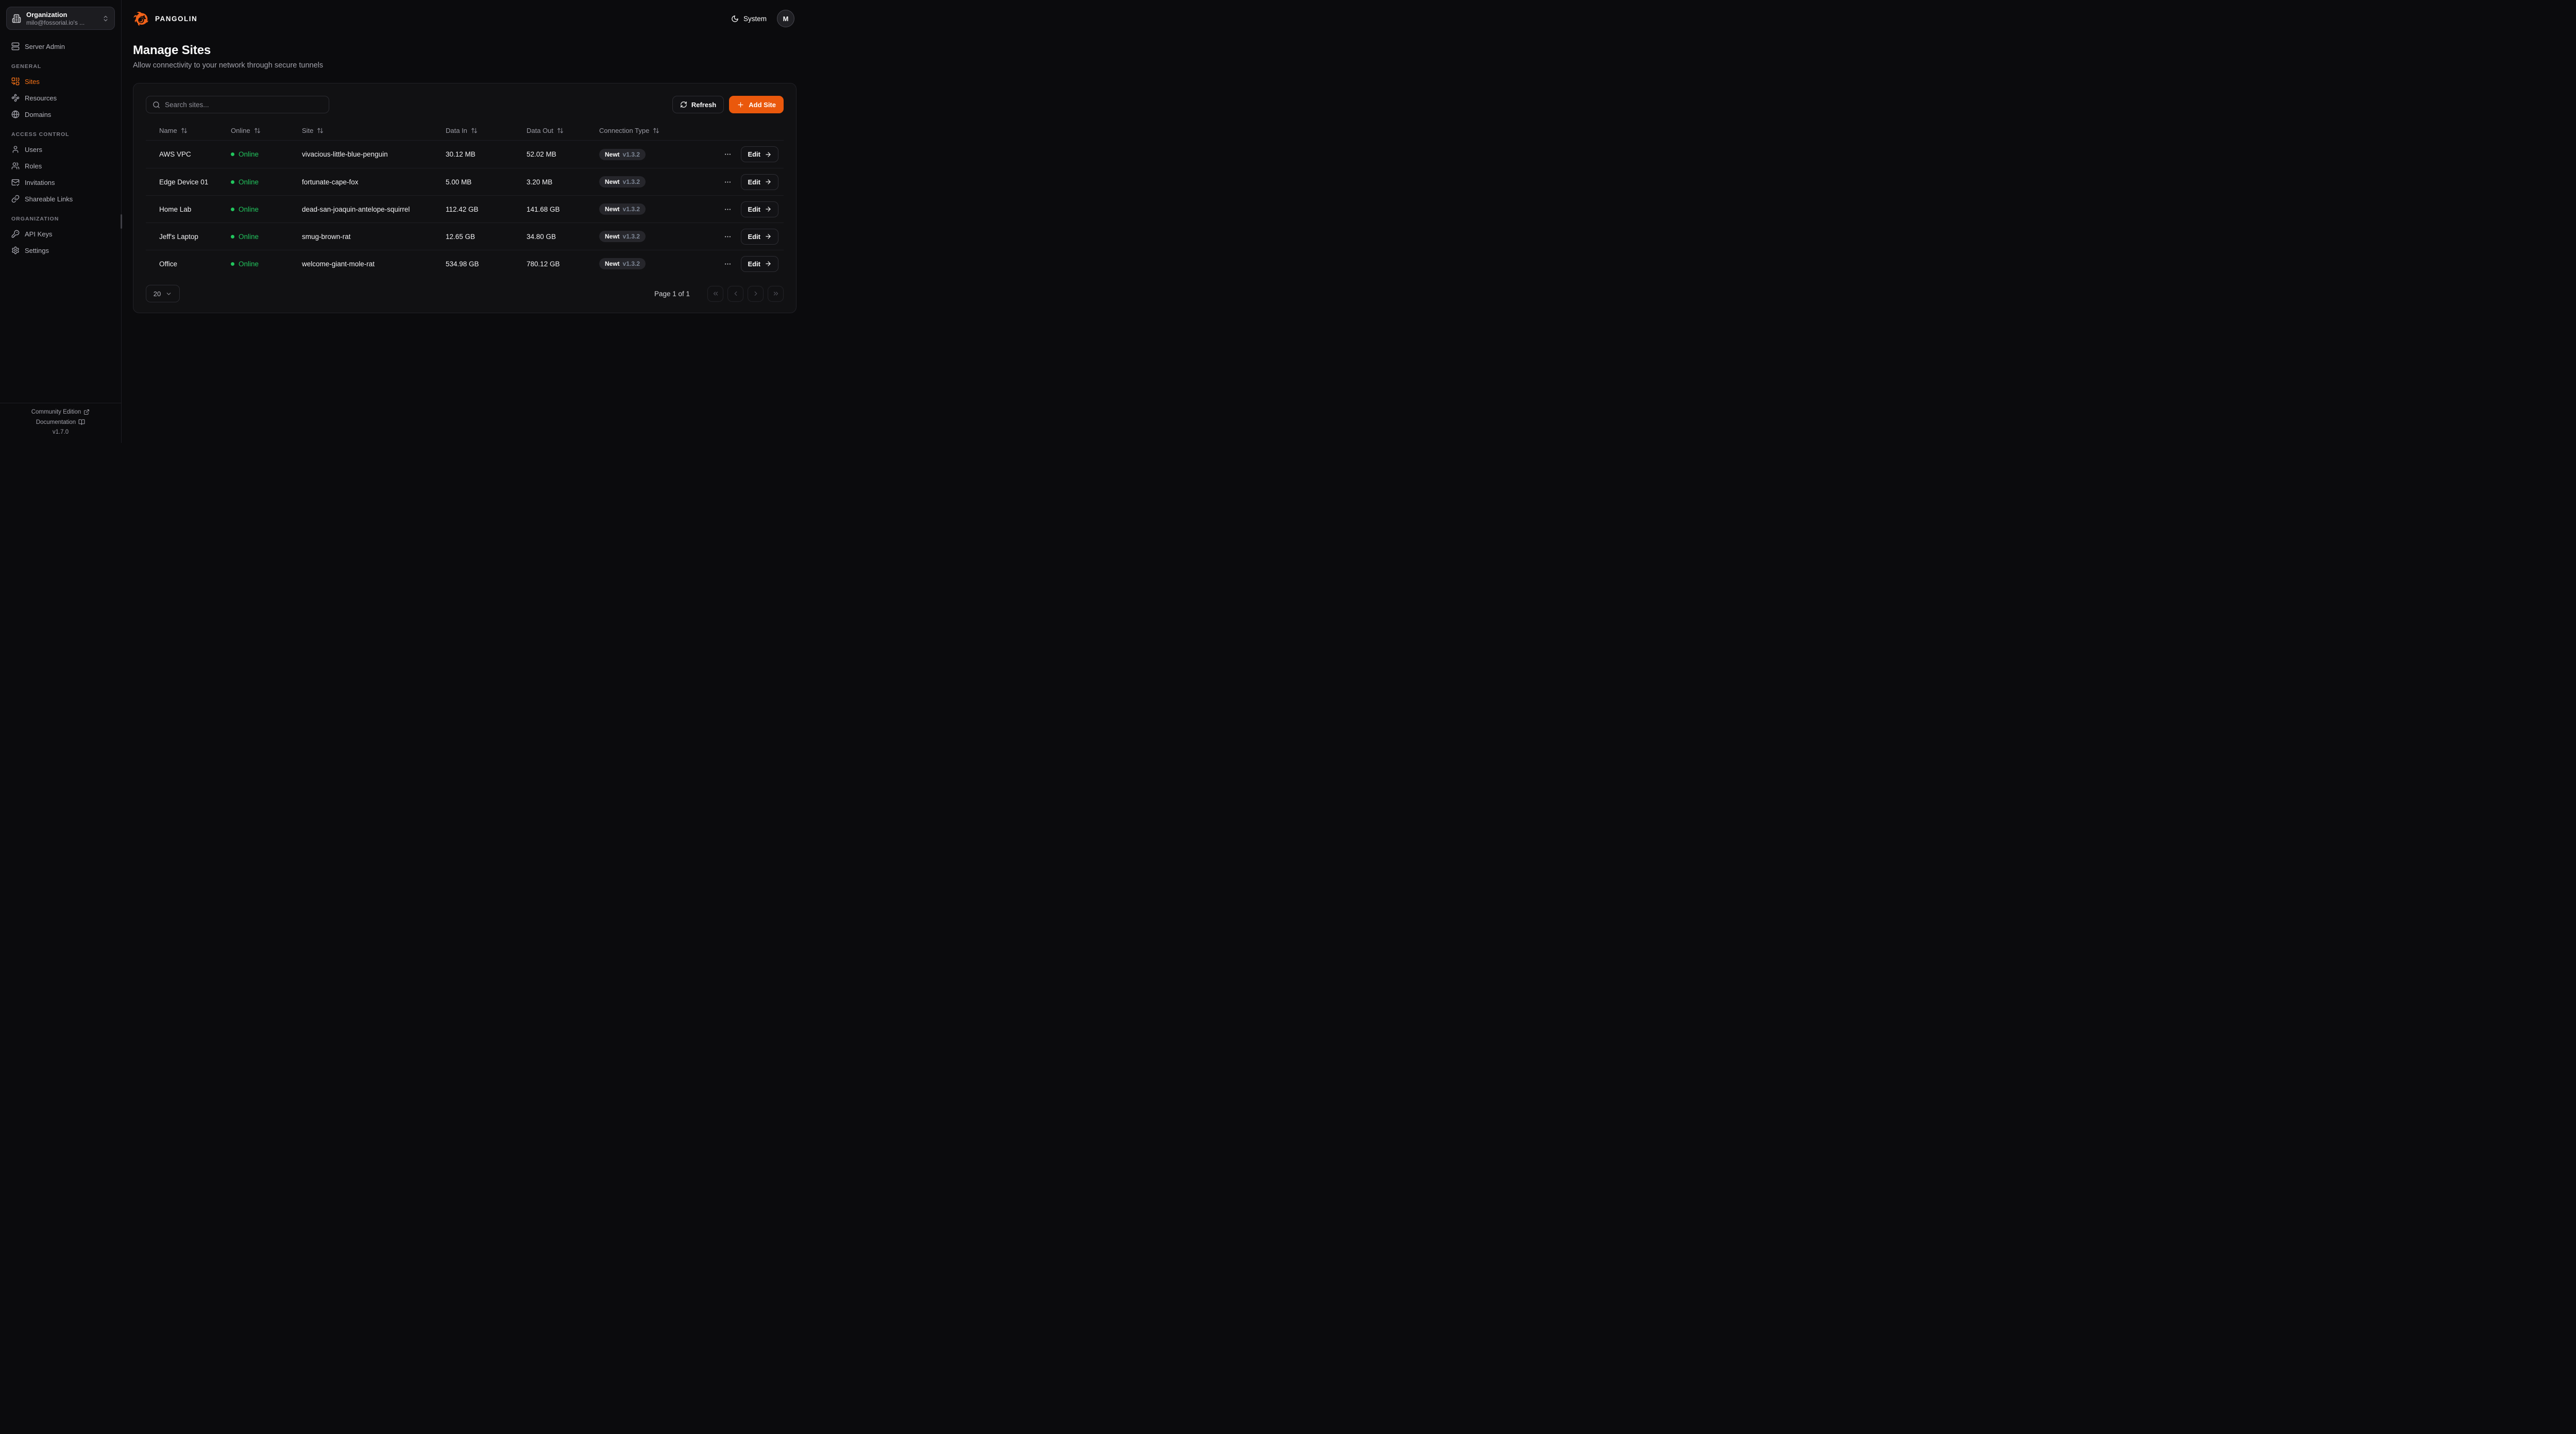 The image size is (2576, 1434). What do you see at coordinates (266, 130) in the screenshot?
I see `column-header-online: Online` at bounding box center [266, 130].